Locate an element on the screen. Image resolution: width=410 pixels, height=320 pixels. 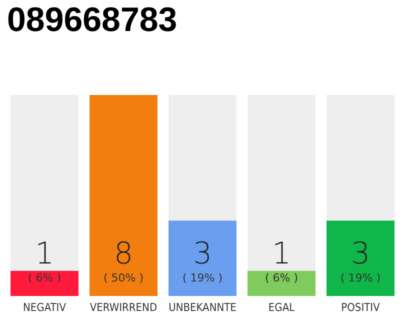
x-tick-label: UNBEKANNTE is located at coordinates (202, 307).